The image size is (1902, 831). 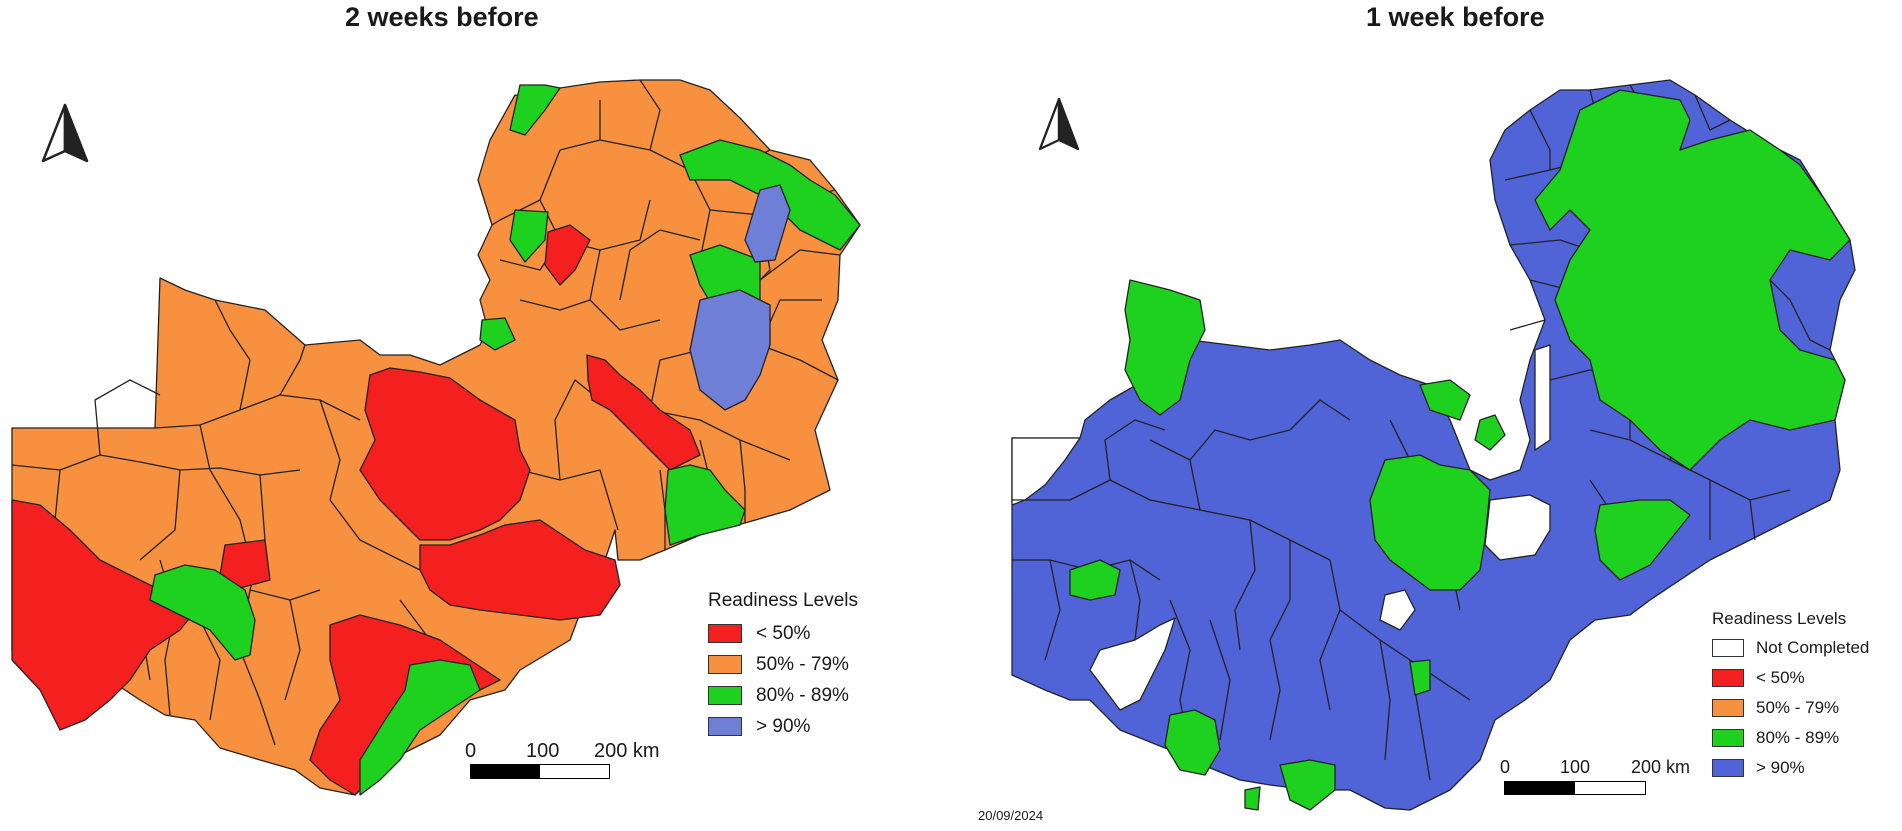 What do you see at coordinates (1813, 647) in the screenshot?
I see `legend-label: Not Completed` at bounding box center [1813, 647].